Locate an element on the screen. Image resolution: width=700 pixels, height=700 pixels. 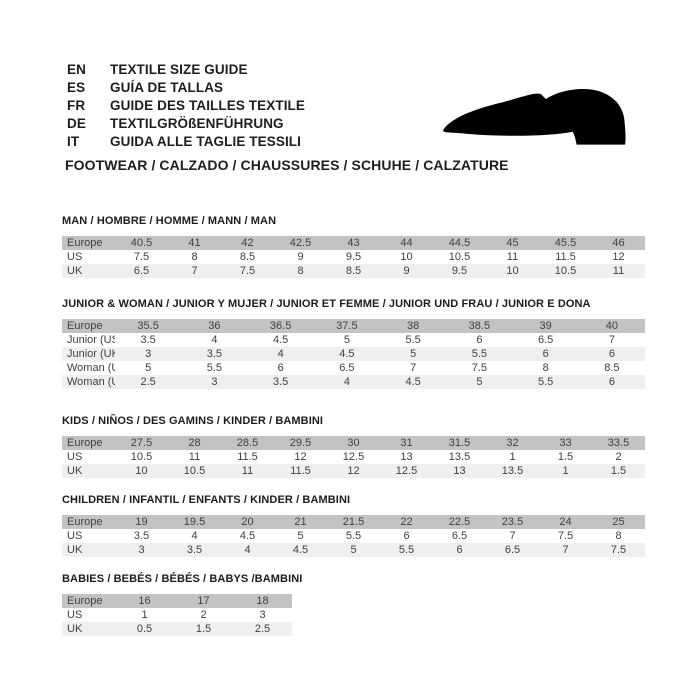
size-cell: 9.5 is located at coordinates (459, 271).